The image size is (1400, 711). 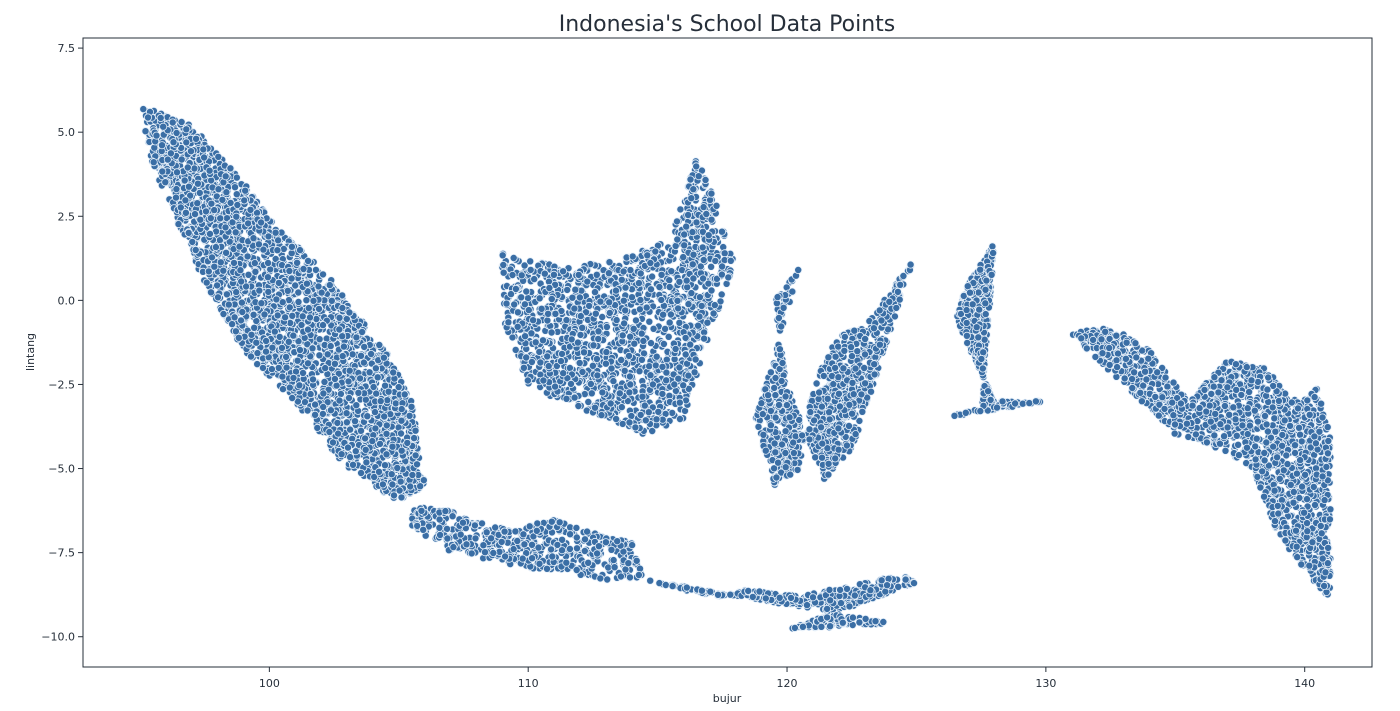 I want to click on chart-title: Indonesia's School Data Points, so click(x=727, y=24).